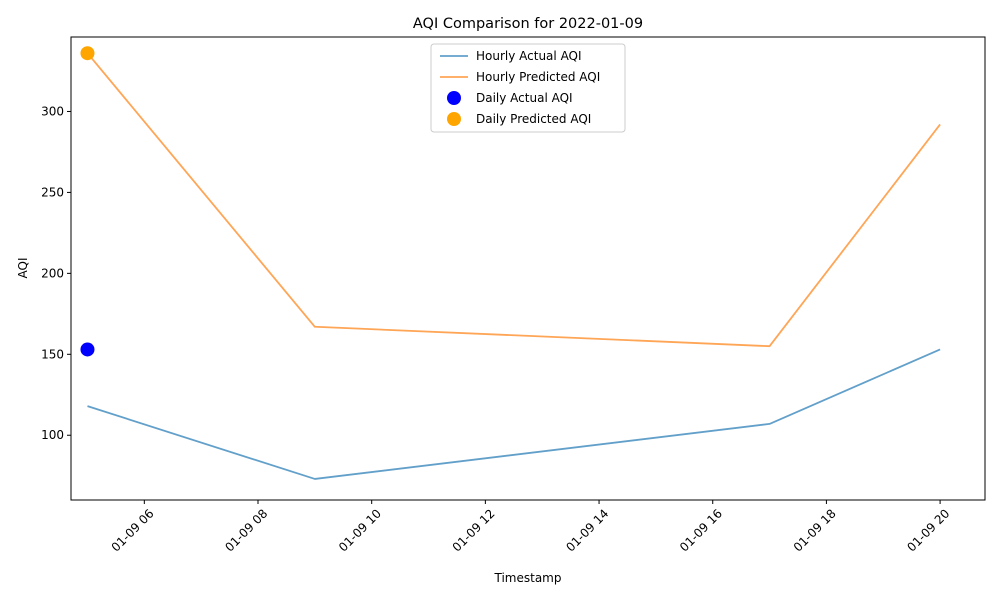 The image size is (1000, 600). I want to click on chart-title: AQI Comparison for 2022-01-09, so click(528, 24).